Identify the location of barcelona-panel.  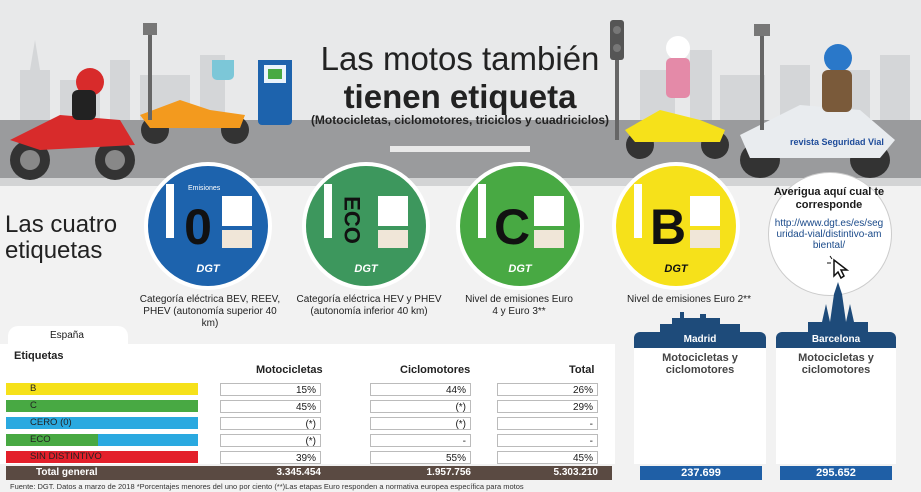
(836, 406).